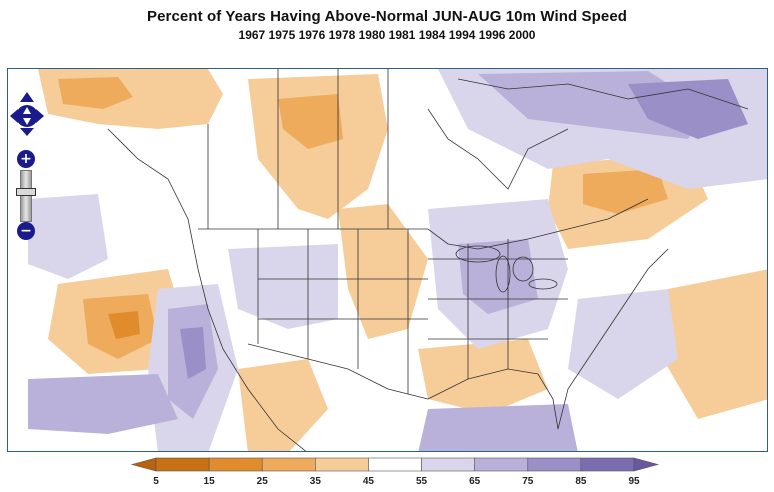  I want to click on state-lines, so click(412, 311).